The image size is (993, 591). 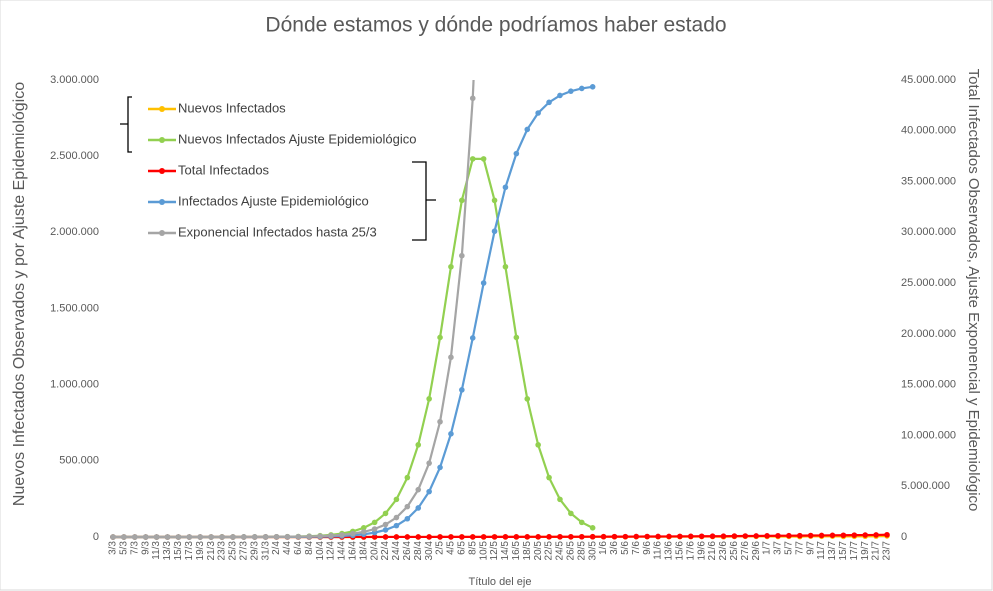 I want to click on x-tick-label: 29/6, so click(x=756, y=551).